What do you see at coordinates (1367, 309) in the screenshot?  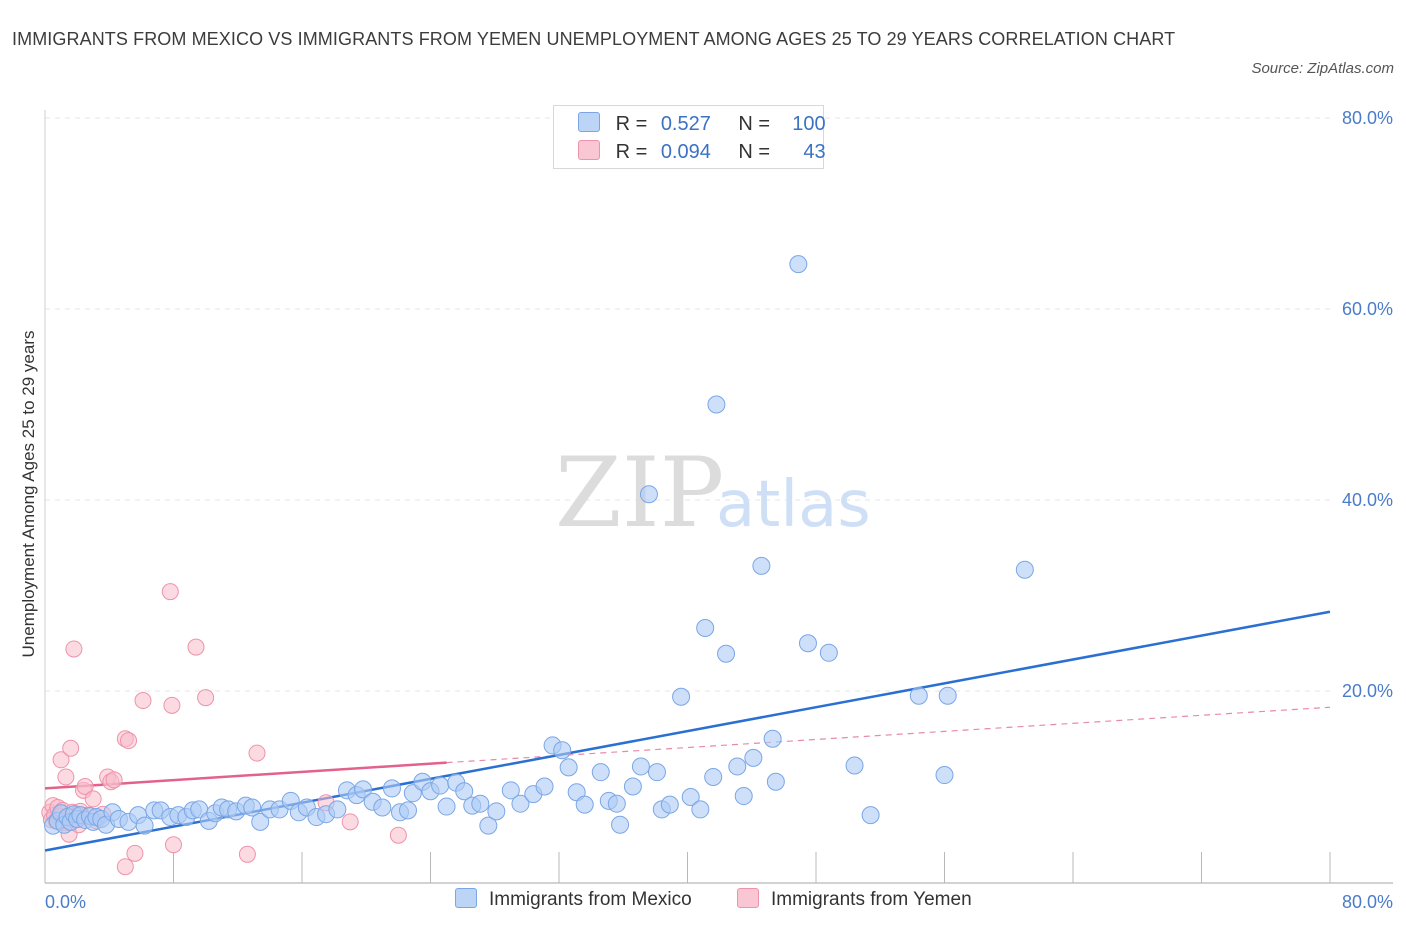 I see `y-tick-label-60: 60.0%` at bounding box center [1367, 309].